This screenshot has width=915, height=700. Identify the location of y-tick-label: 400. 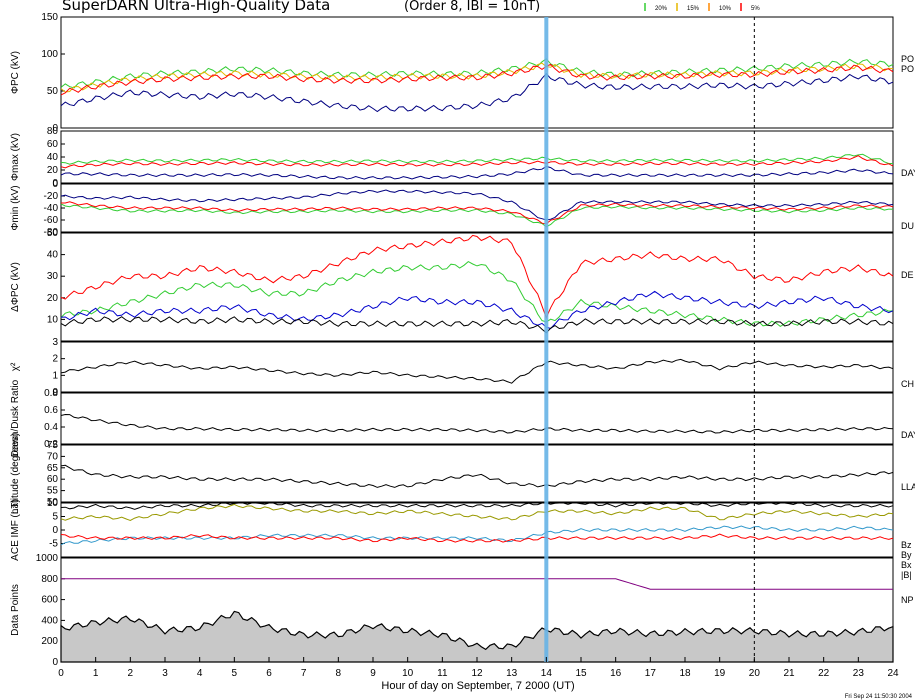
(49, 620).